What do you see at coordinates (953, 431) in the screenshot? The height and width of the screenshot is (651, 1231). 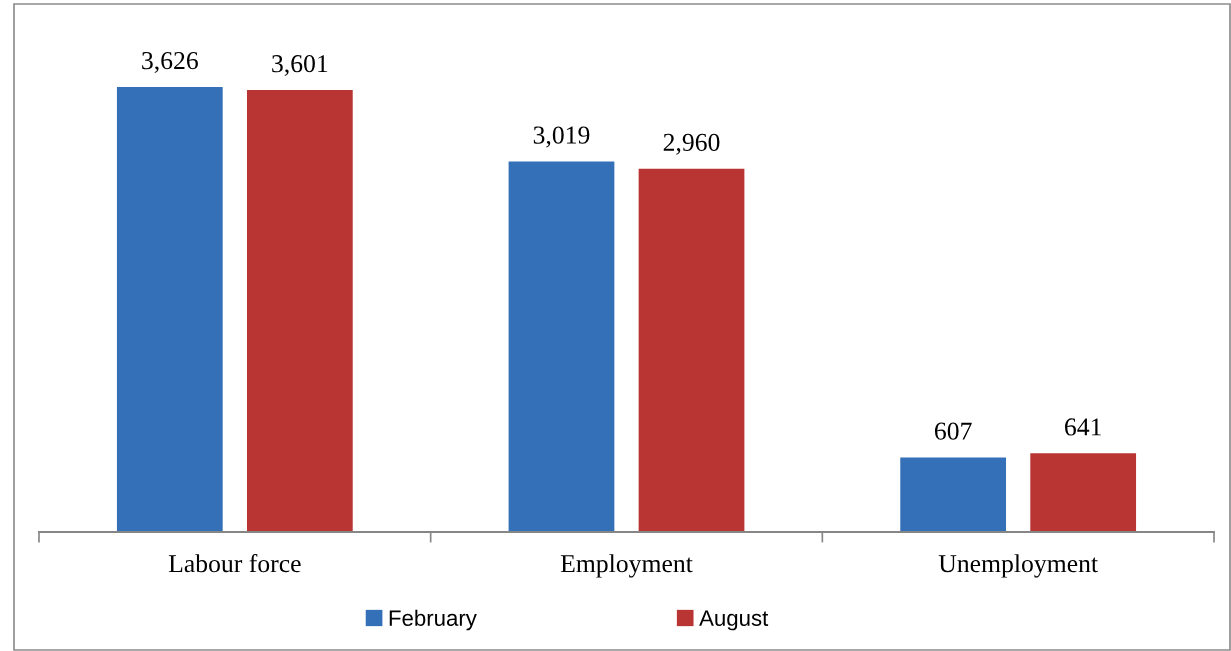 I see `data-label: 607` at bounding box center [953, 431].